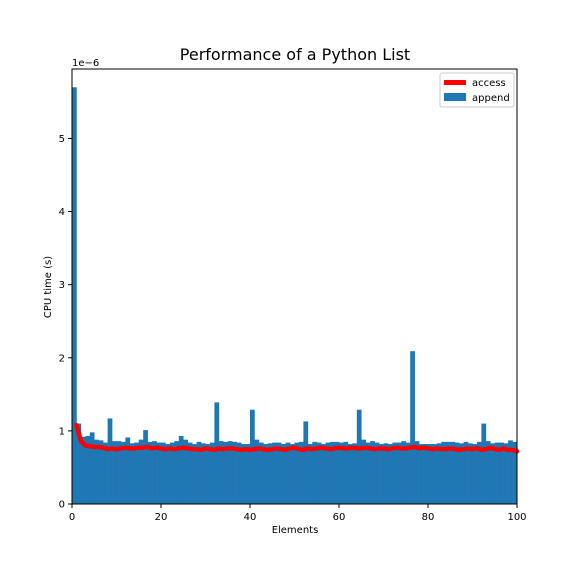  I want to click on y-tick-label: 1, so click(62, 431).